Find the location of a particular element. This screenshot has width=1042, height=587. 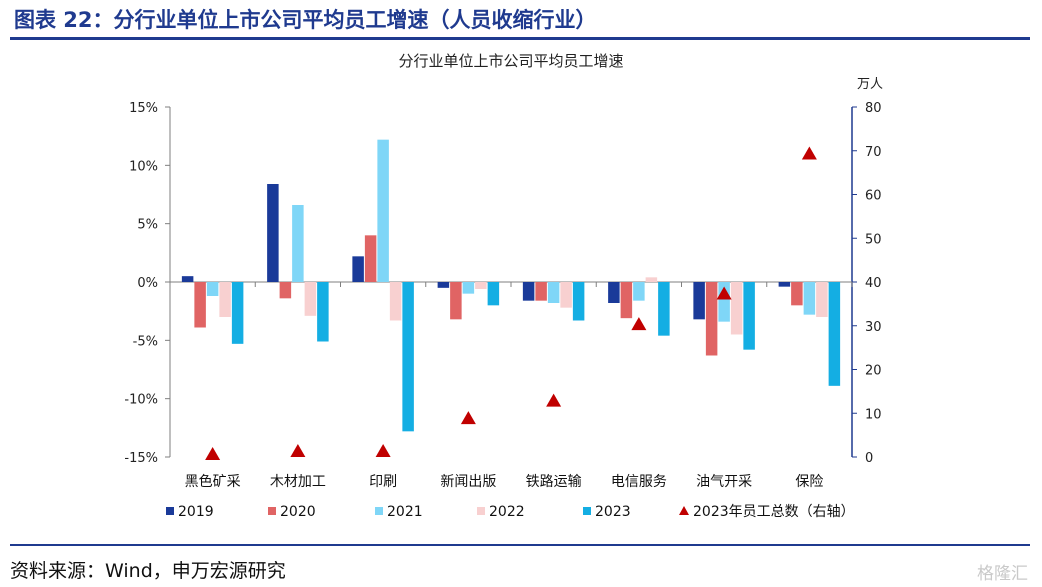

category-label: 新闻出版 is located at coordinates (468, 482).